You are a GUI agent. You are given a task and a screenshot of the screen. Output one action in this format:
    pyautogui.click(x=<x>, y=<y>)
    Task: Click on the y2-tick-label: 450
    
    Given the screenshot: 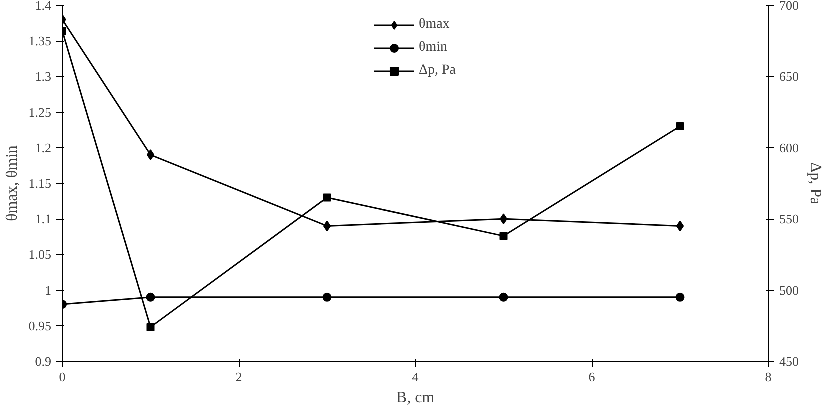 What is the action you would take?
    pyautogui.click(x=789, y=361)
    